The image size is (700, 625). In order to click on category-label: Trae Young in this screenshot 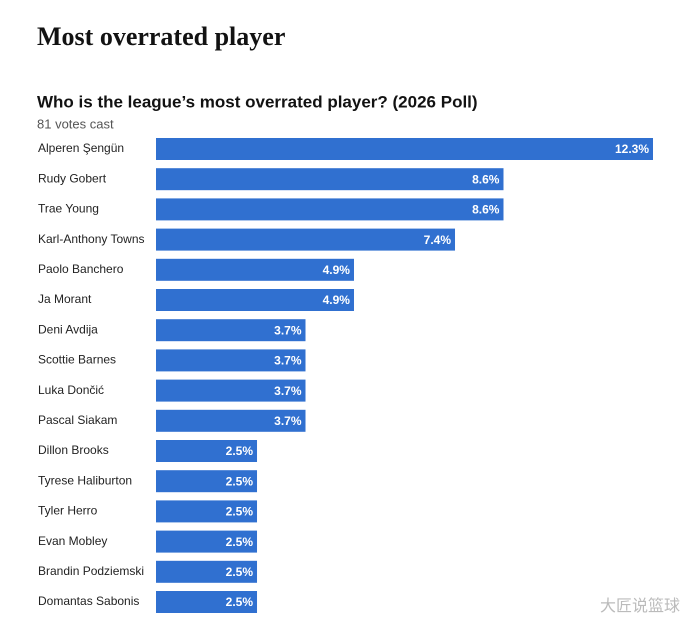, I will do `click(68, 209)`.